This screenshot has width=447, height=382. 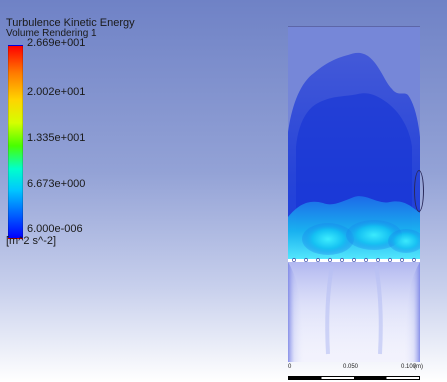 What do you see at coordinates (51, 33) in the screenshot?
I see `legend-subtitle: Volume Rendering 1` at bounding box center [51, 33].